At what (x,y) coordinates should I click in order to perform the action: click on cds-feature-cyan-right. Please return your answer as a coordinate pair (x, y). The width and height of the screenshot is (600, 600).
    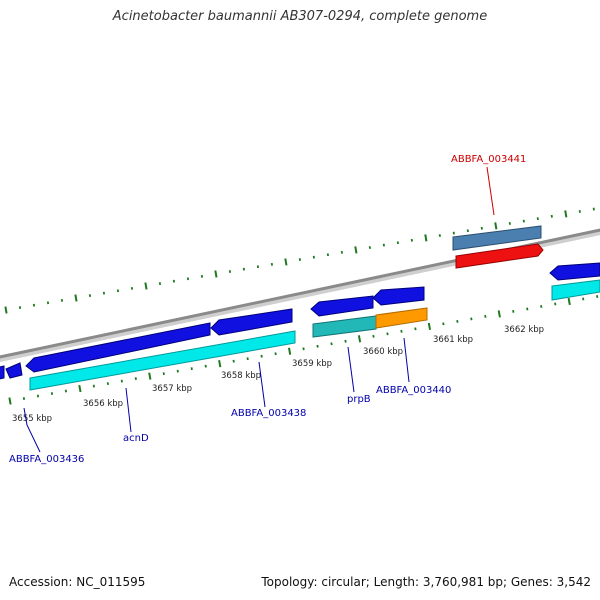
    Looking at the image, I should click on (575, 290).